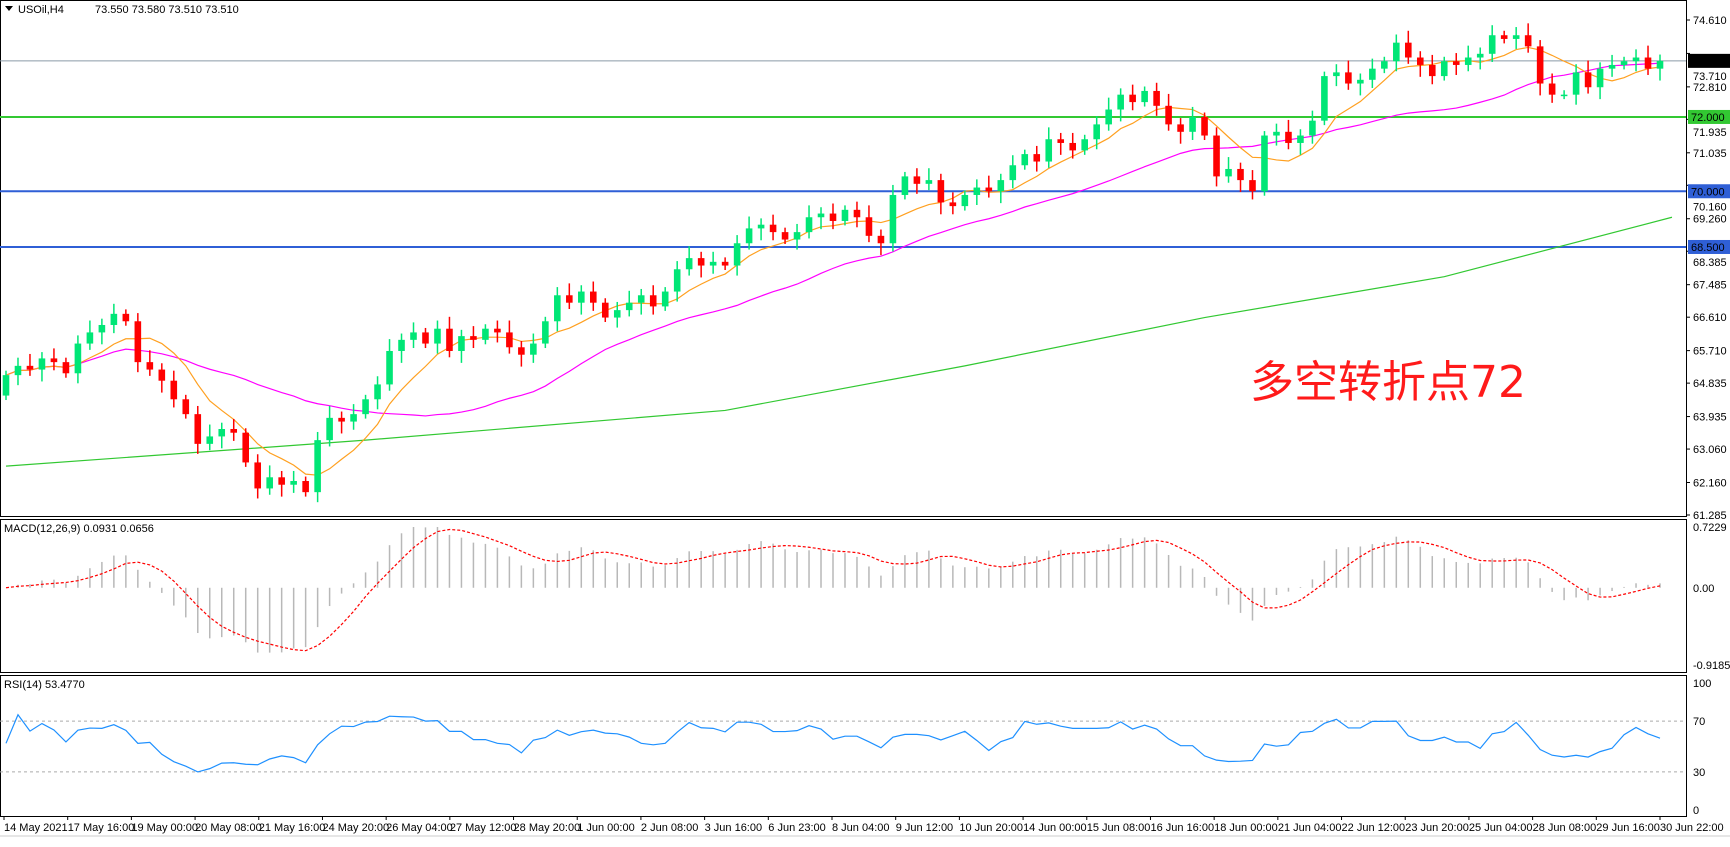 The width and height of the screenshot is (1730, 847). I want to click on time-tick-label: 2 Jun 08:00, so click(670, 828).